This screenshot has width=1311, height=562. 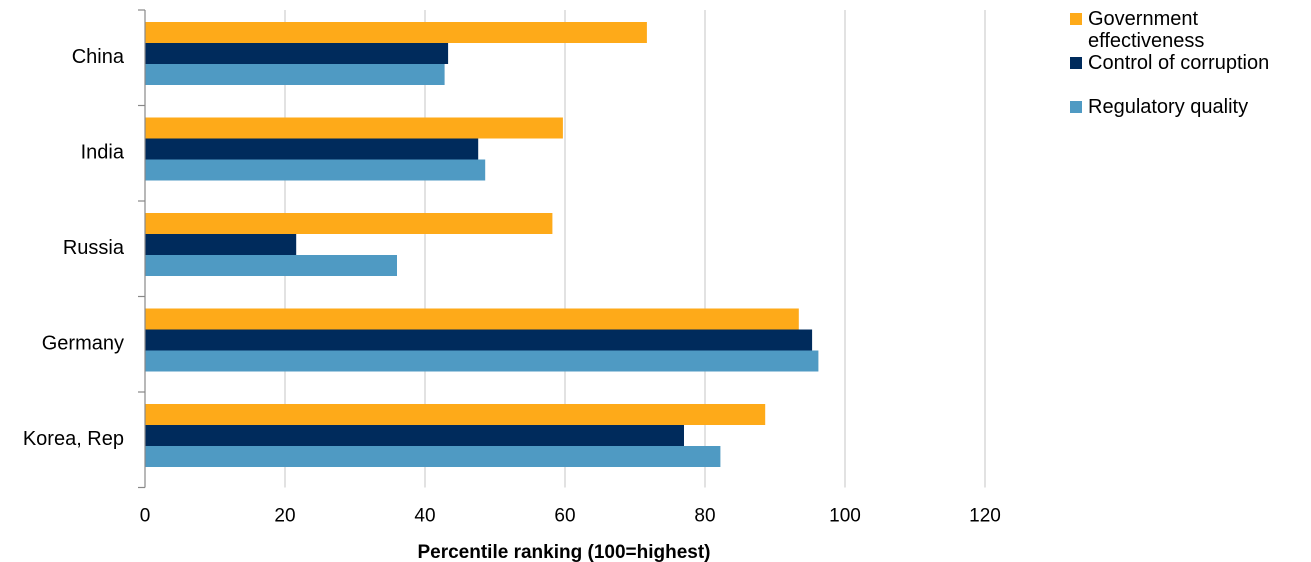 I want to click on bar-india-control-of-corruption, so click(x=312, y=149).